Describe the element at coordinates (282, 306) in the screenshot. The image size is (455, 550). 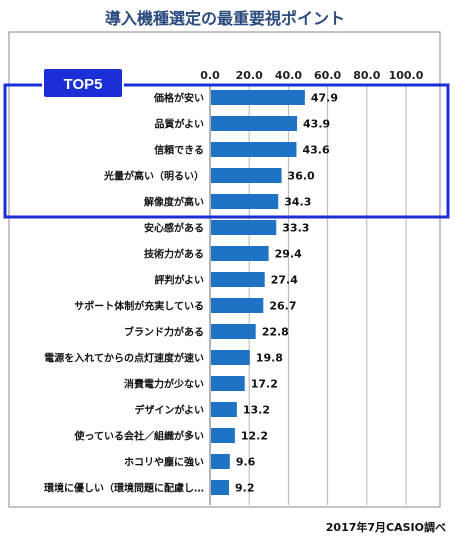
I see `value-label: 26.7` at that location.